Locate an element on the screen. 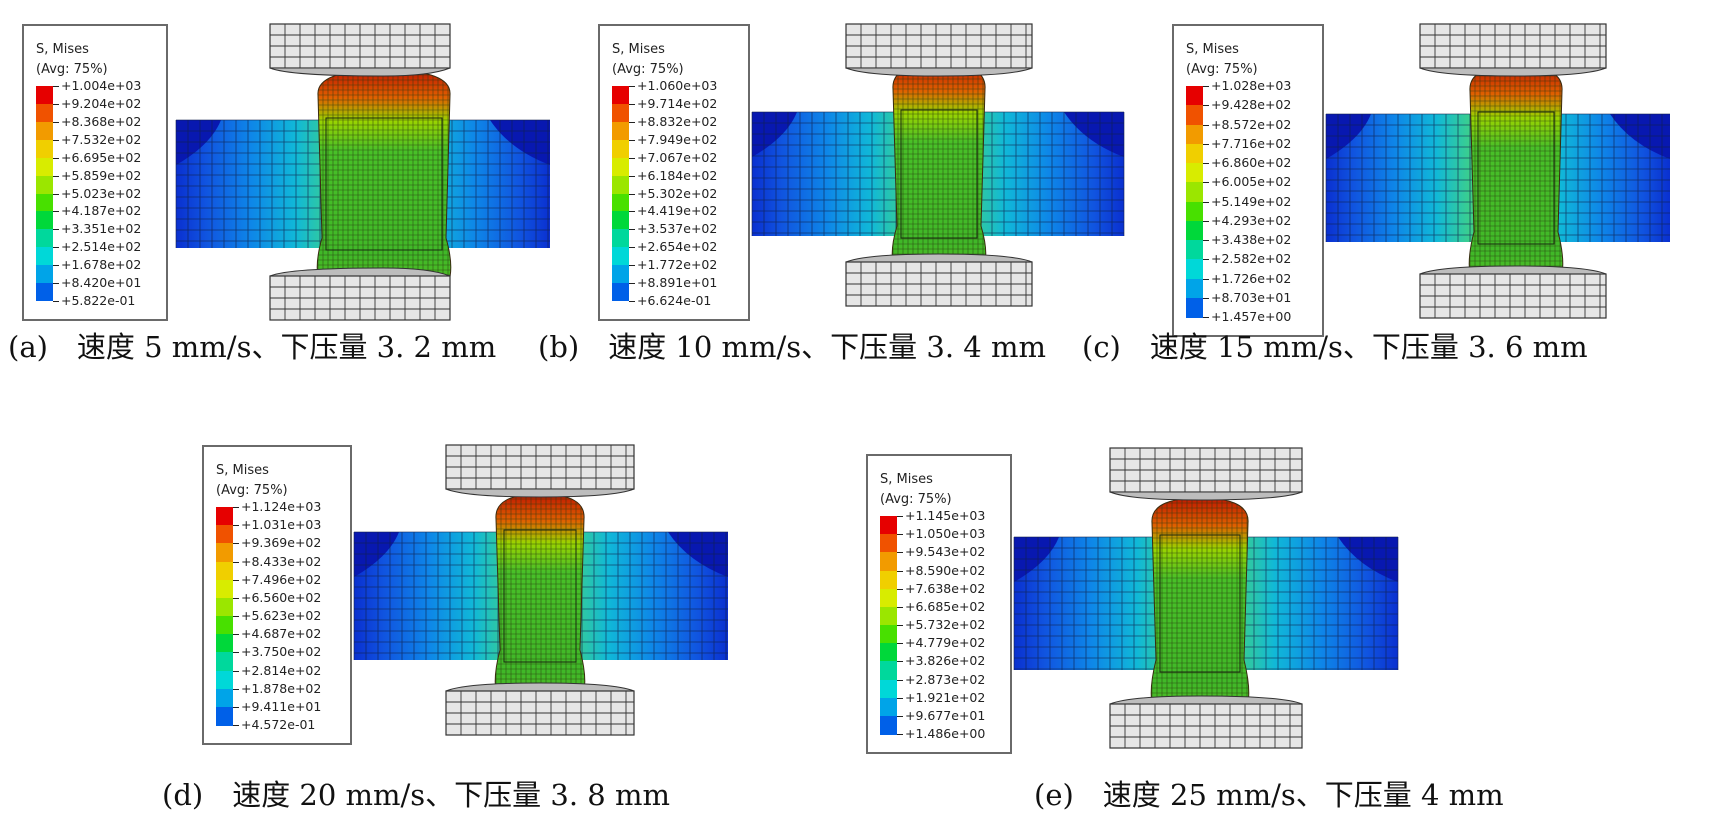  legend-value: +4.419e+02 is located at coordinates (677, 211).